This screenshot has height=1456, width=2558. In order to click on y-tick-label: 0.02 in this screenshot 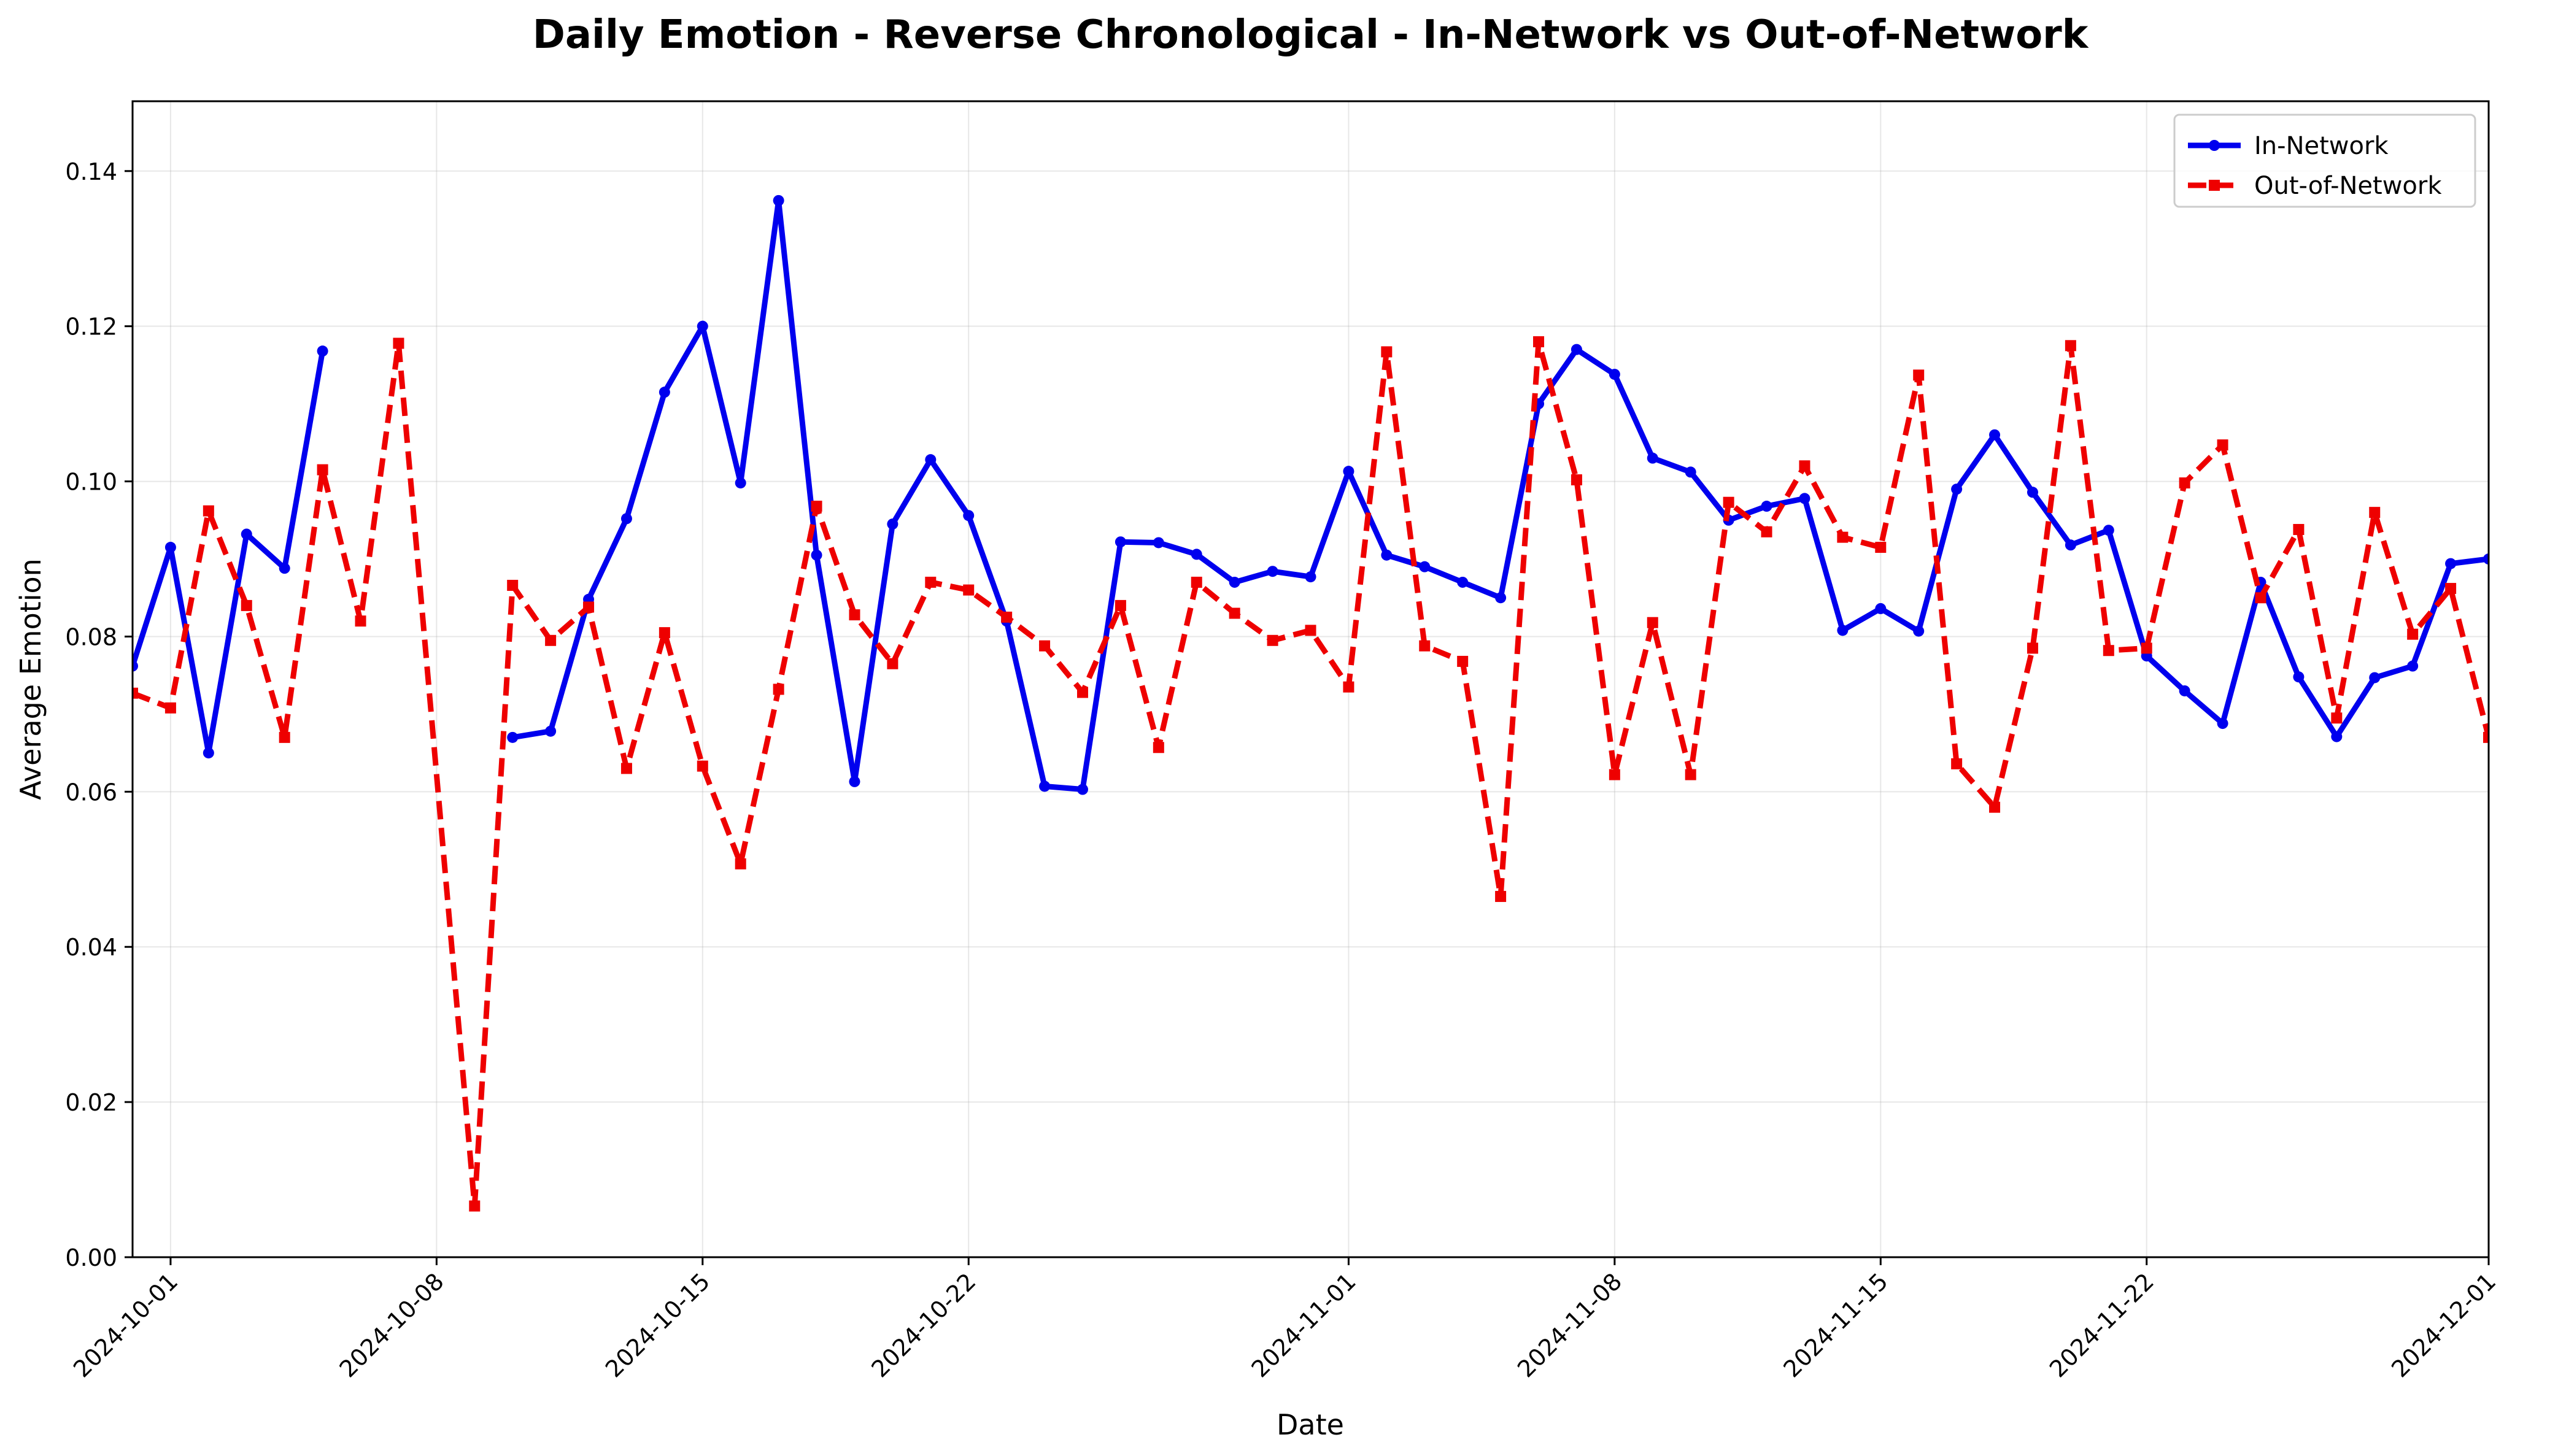, I will do `click(91, 1102)`.